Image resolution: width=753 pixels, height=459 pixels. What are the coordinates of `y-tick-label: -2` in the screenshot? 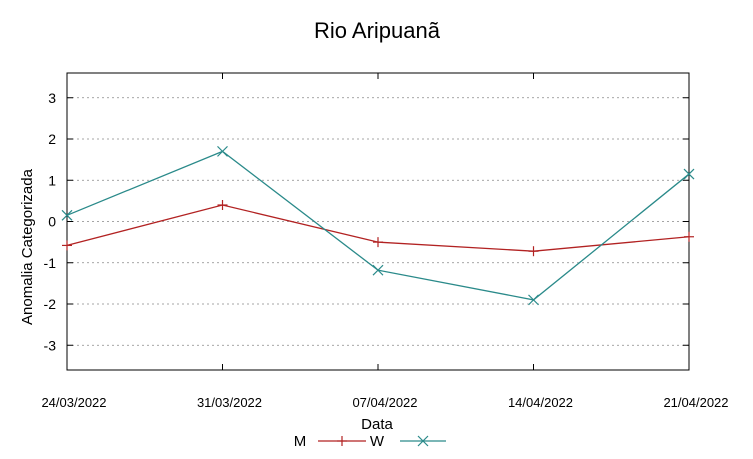 It's located at (50, 304).